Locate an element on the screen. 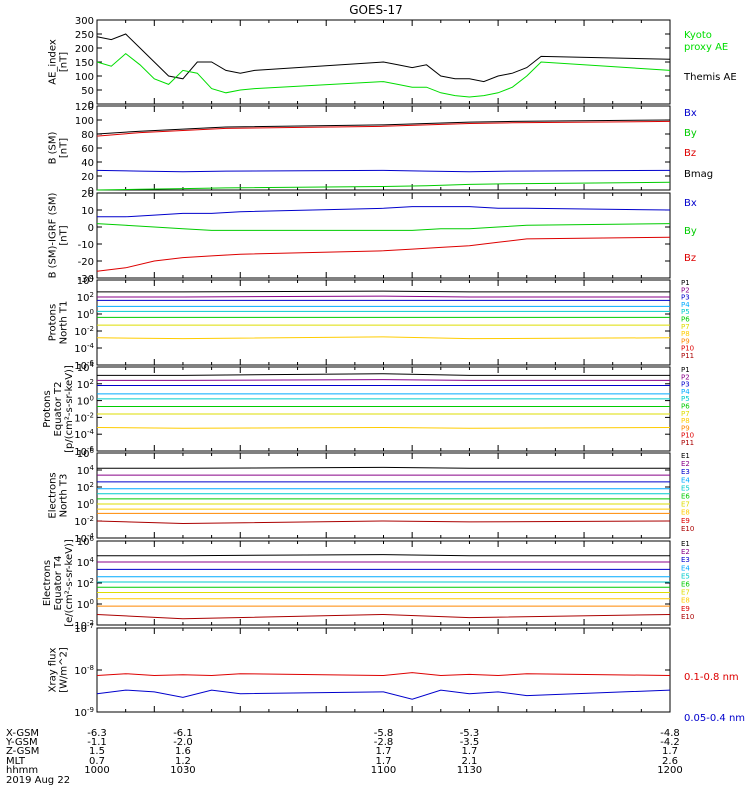  y-tick-label: 10⁻⁴ is located at coordinates (84, 434).